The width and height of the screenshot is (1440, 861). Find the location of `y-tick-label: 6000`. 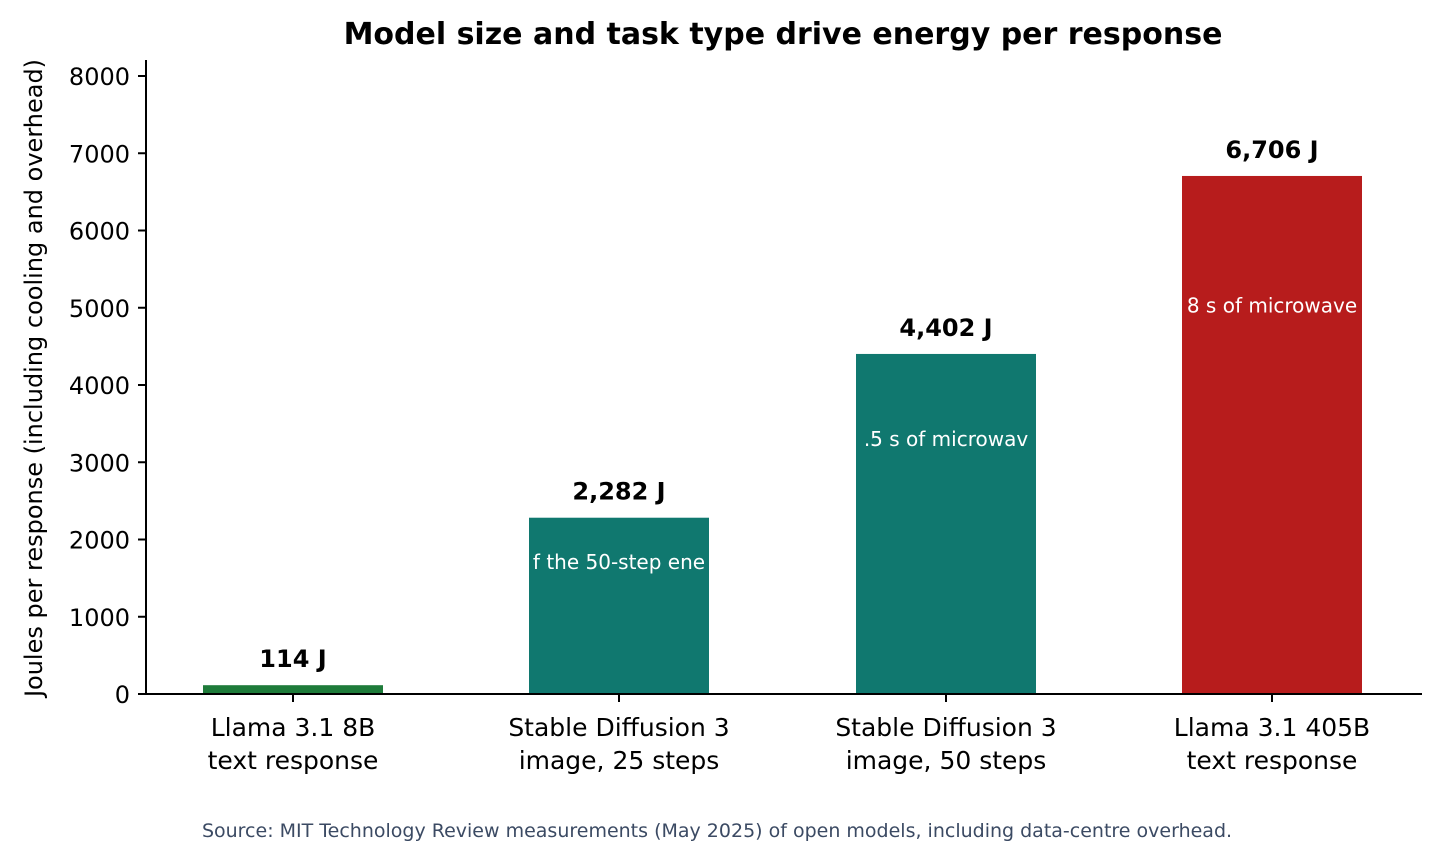

y-tick-label: 6000 is located at coordinates (99, 232).